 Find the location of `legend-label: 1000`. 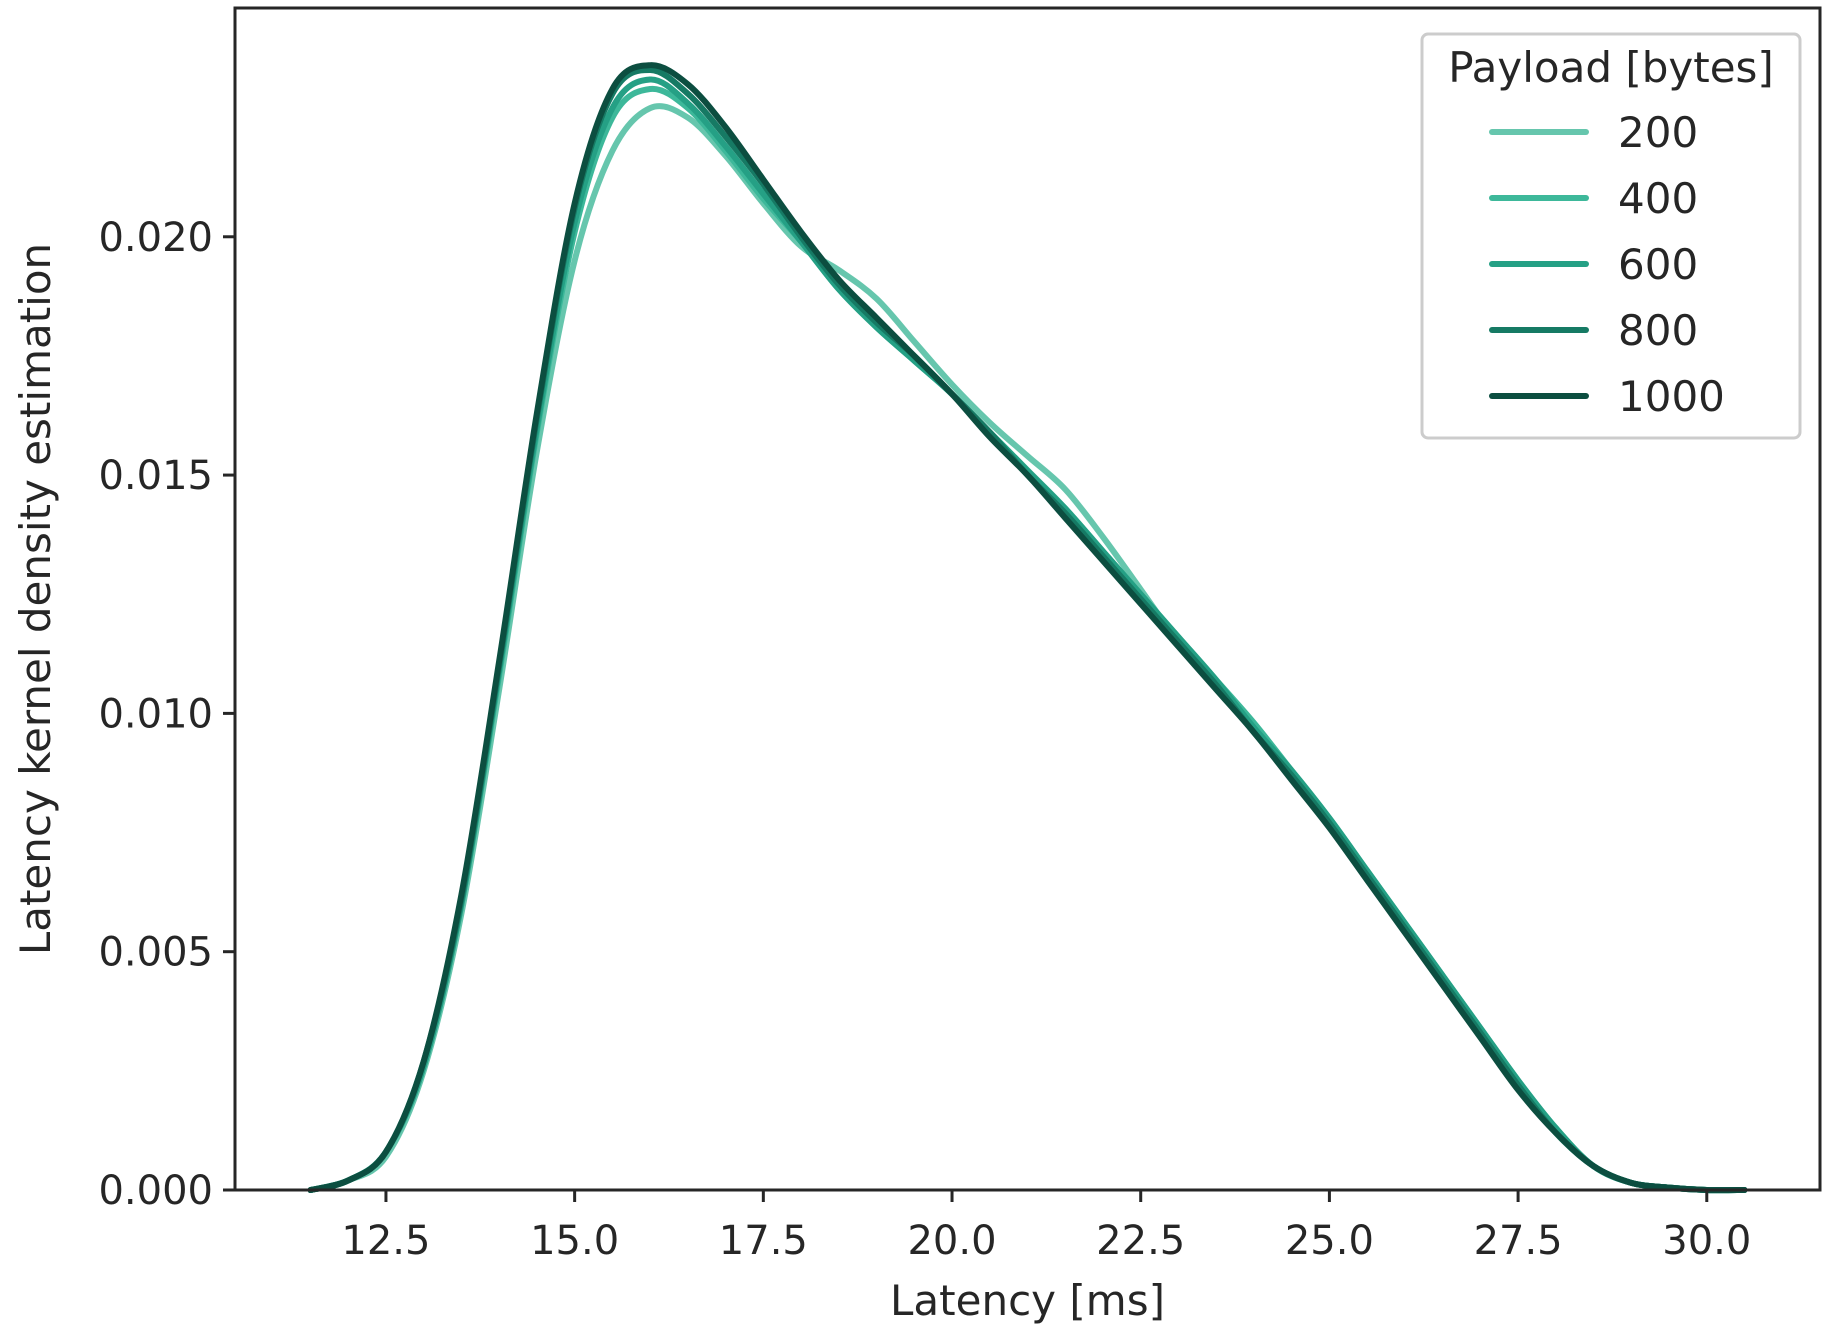

legend-label: 1000 is located at coordinates (1671, 396).